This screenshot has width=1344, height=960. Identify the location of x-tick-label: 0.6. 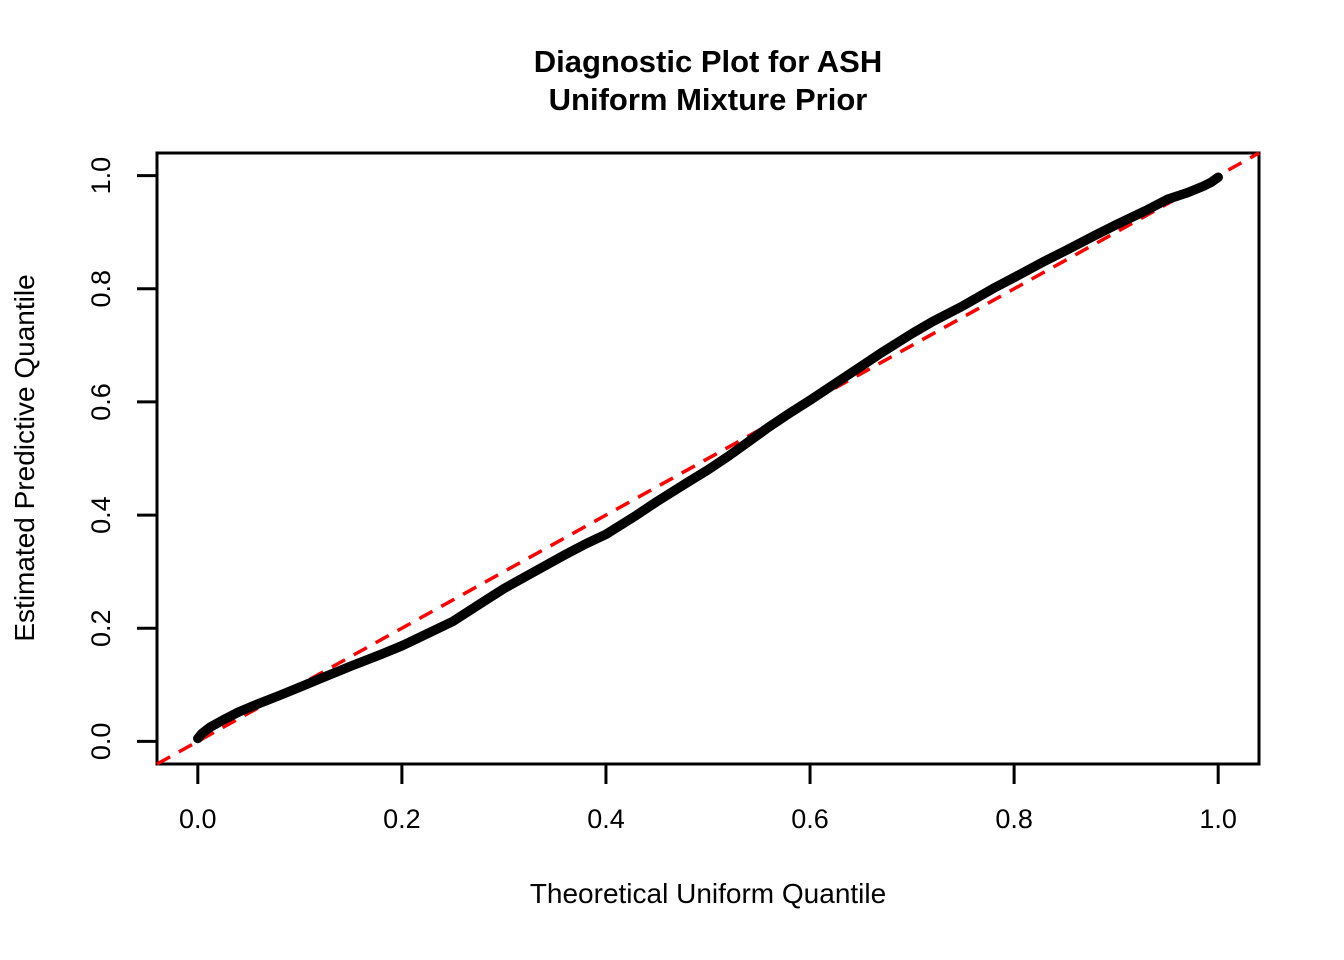
(810, 819).